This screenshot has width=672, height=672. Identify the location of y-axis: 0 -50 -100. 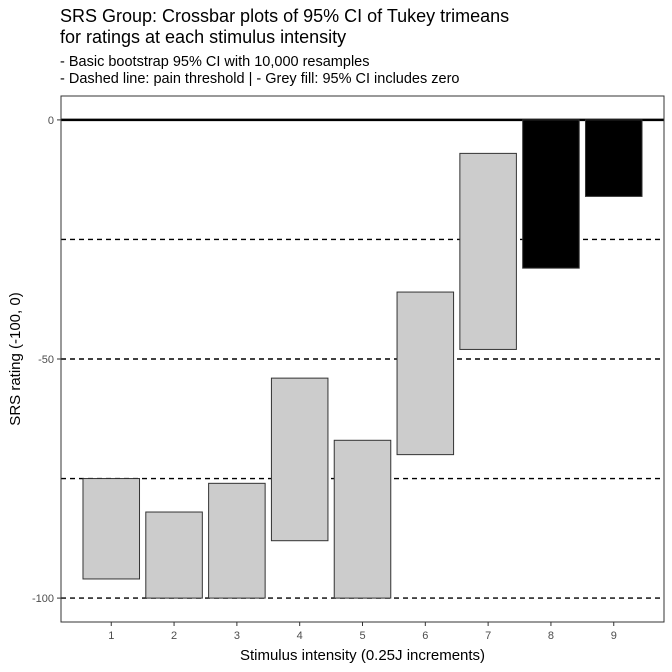
(46, 360).